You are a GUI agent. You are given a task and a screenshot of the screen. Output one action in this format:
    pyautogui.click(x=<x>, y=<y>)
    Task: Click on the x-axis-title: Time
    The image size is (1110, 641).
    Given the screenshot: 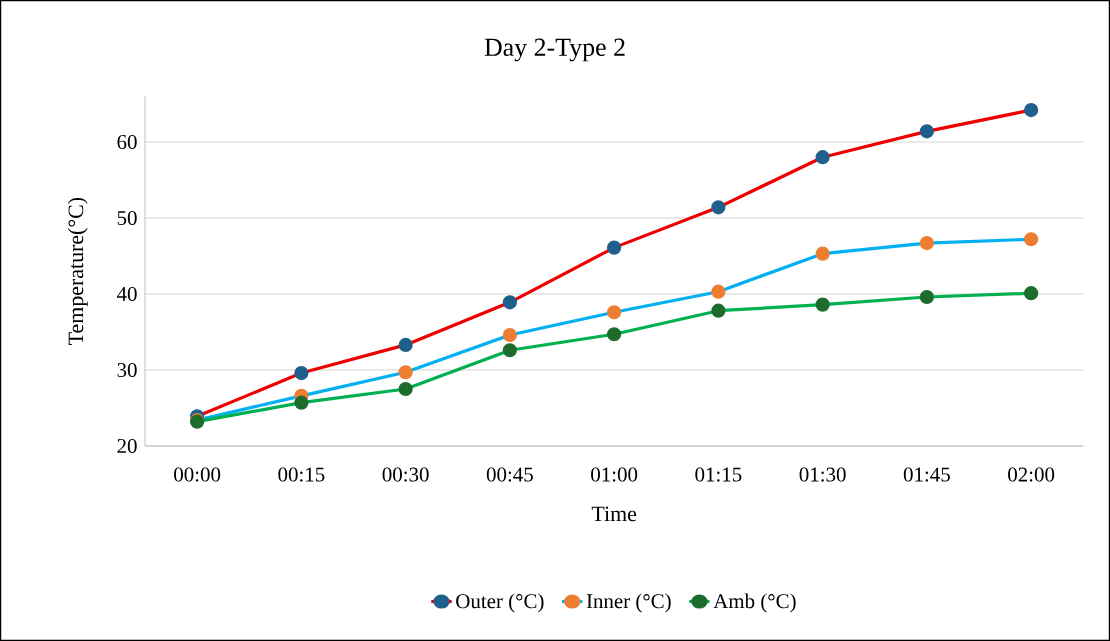 What is the action you would take?
    pyautogui.click(x=614, y=514)
    